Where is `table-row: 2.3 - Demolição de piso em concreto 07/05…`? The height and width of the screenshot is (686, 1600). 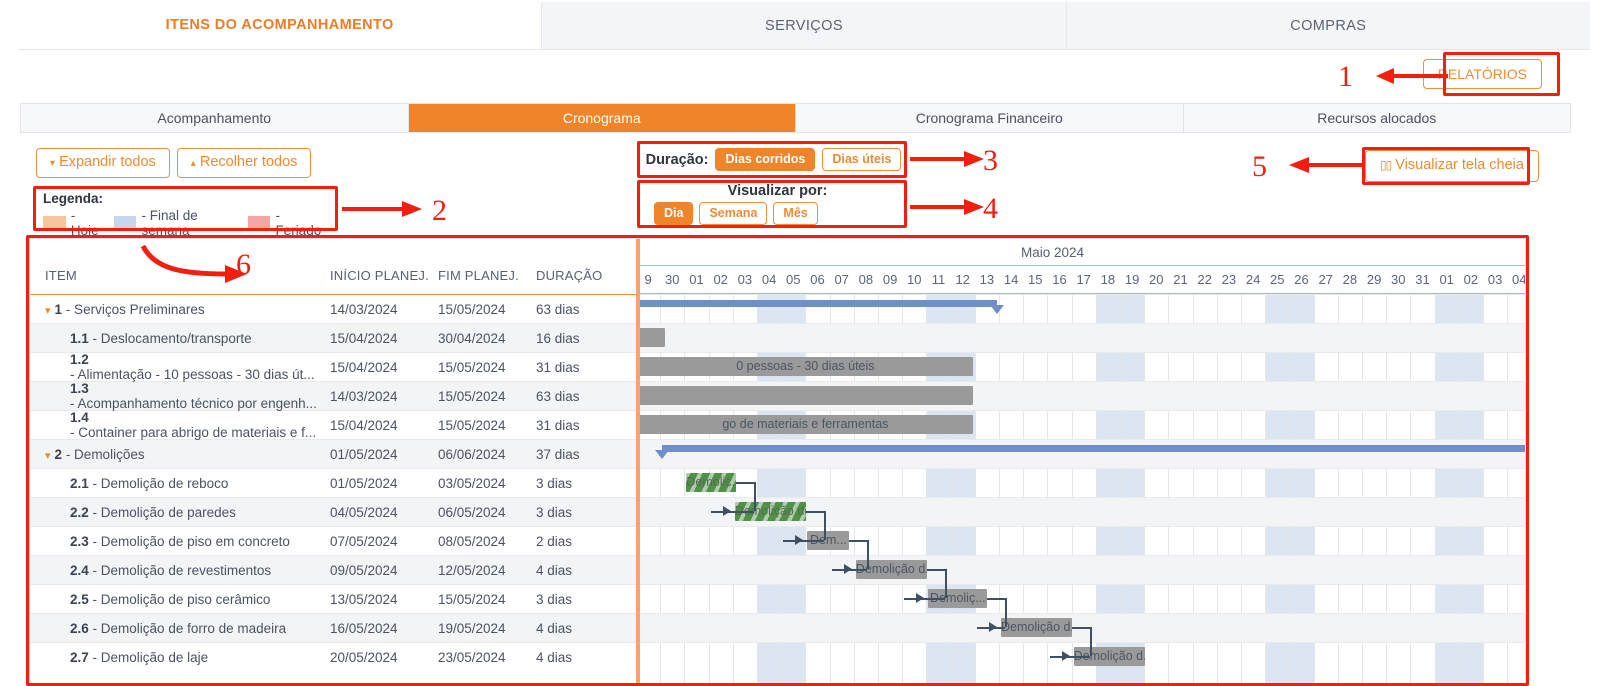 table-row: 2.3 - Demolição de piso em concreto 07/05… is located at coordinates (333, 540).